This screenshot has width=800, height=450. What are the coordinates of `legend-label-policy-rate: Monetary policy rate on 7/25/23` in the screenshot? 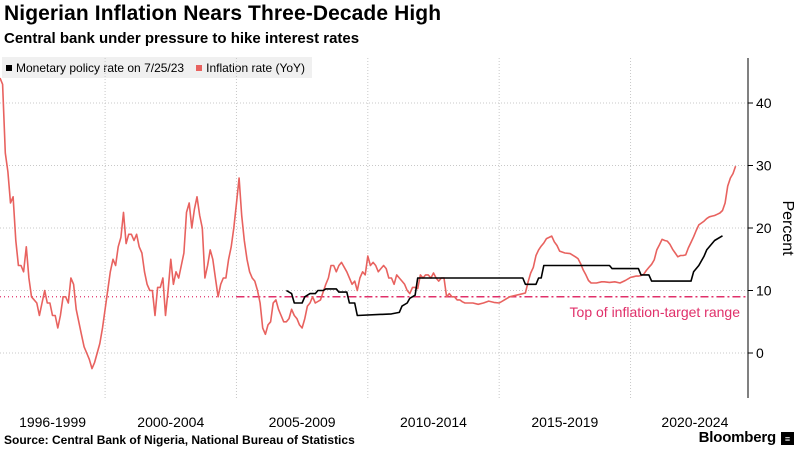 It's located at (100, 67).